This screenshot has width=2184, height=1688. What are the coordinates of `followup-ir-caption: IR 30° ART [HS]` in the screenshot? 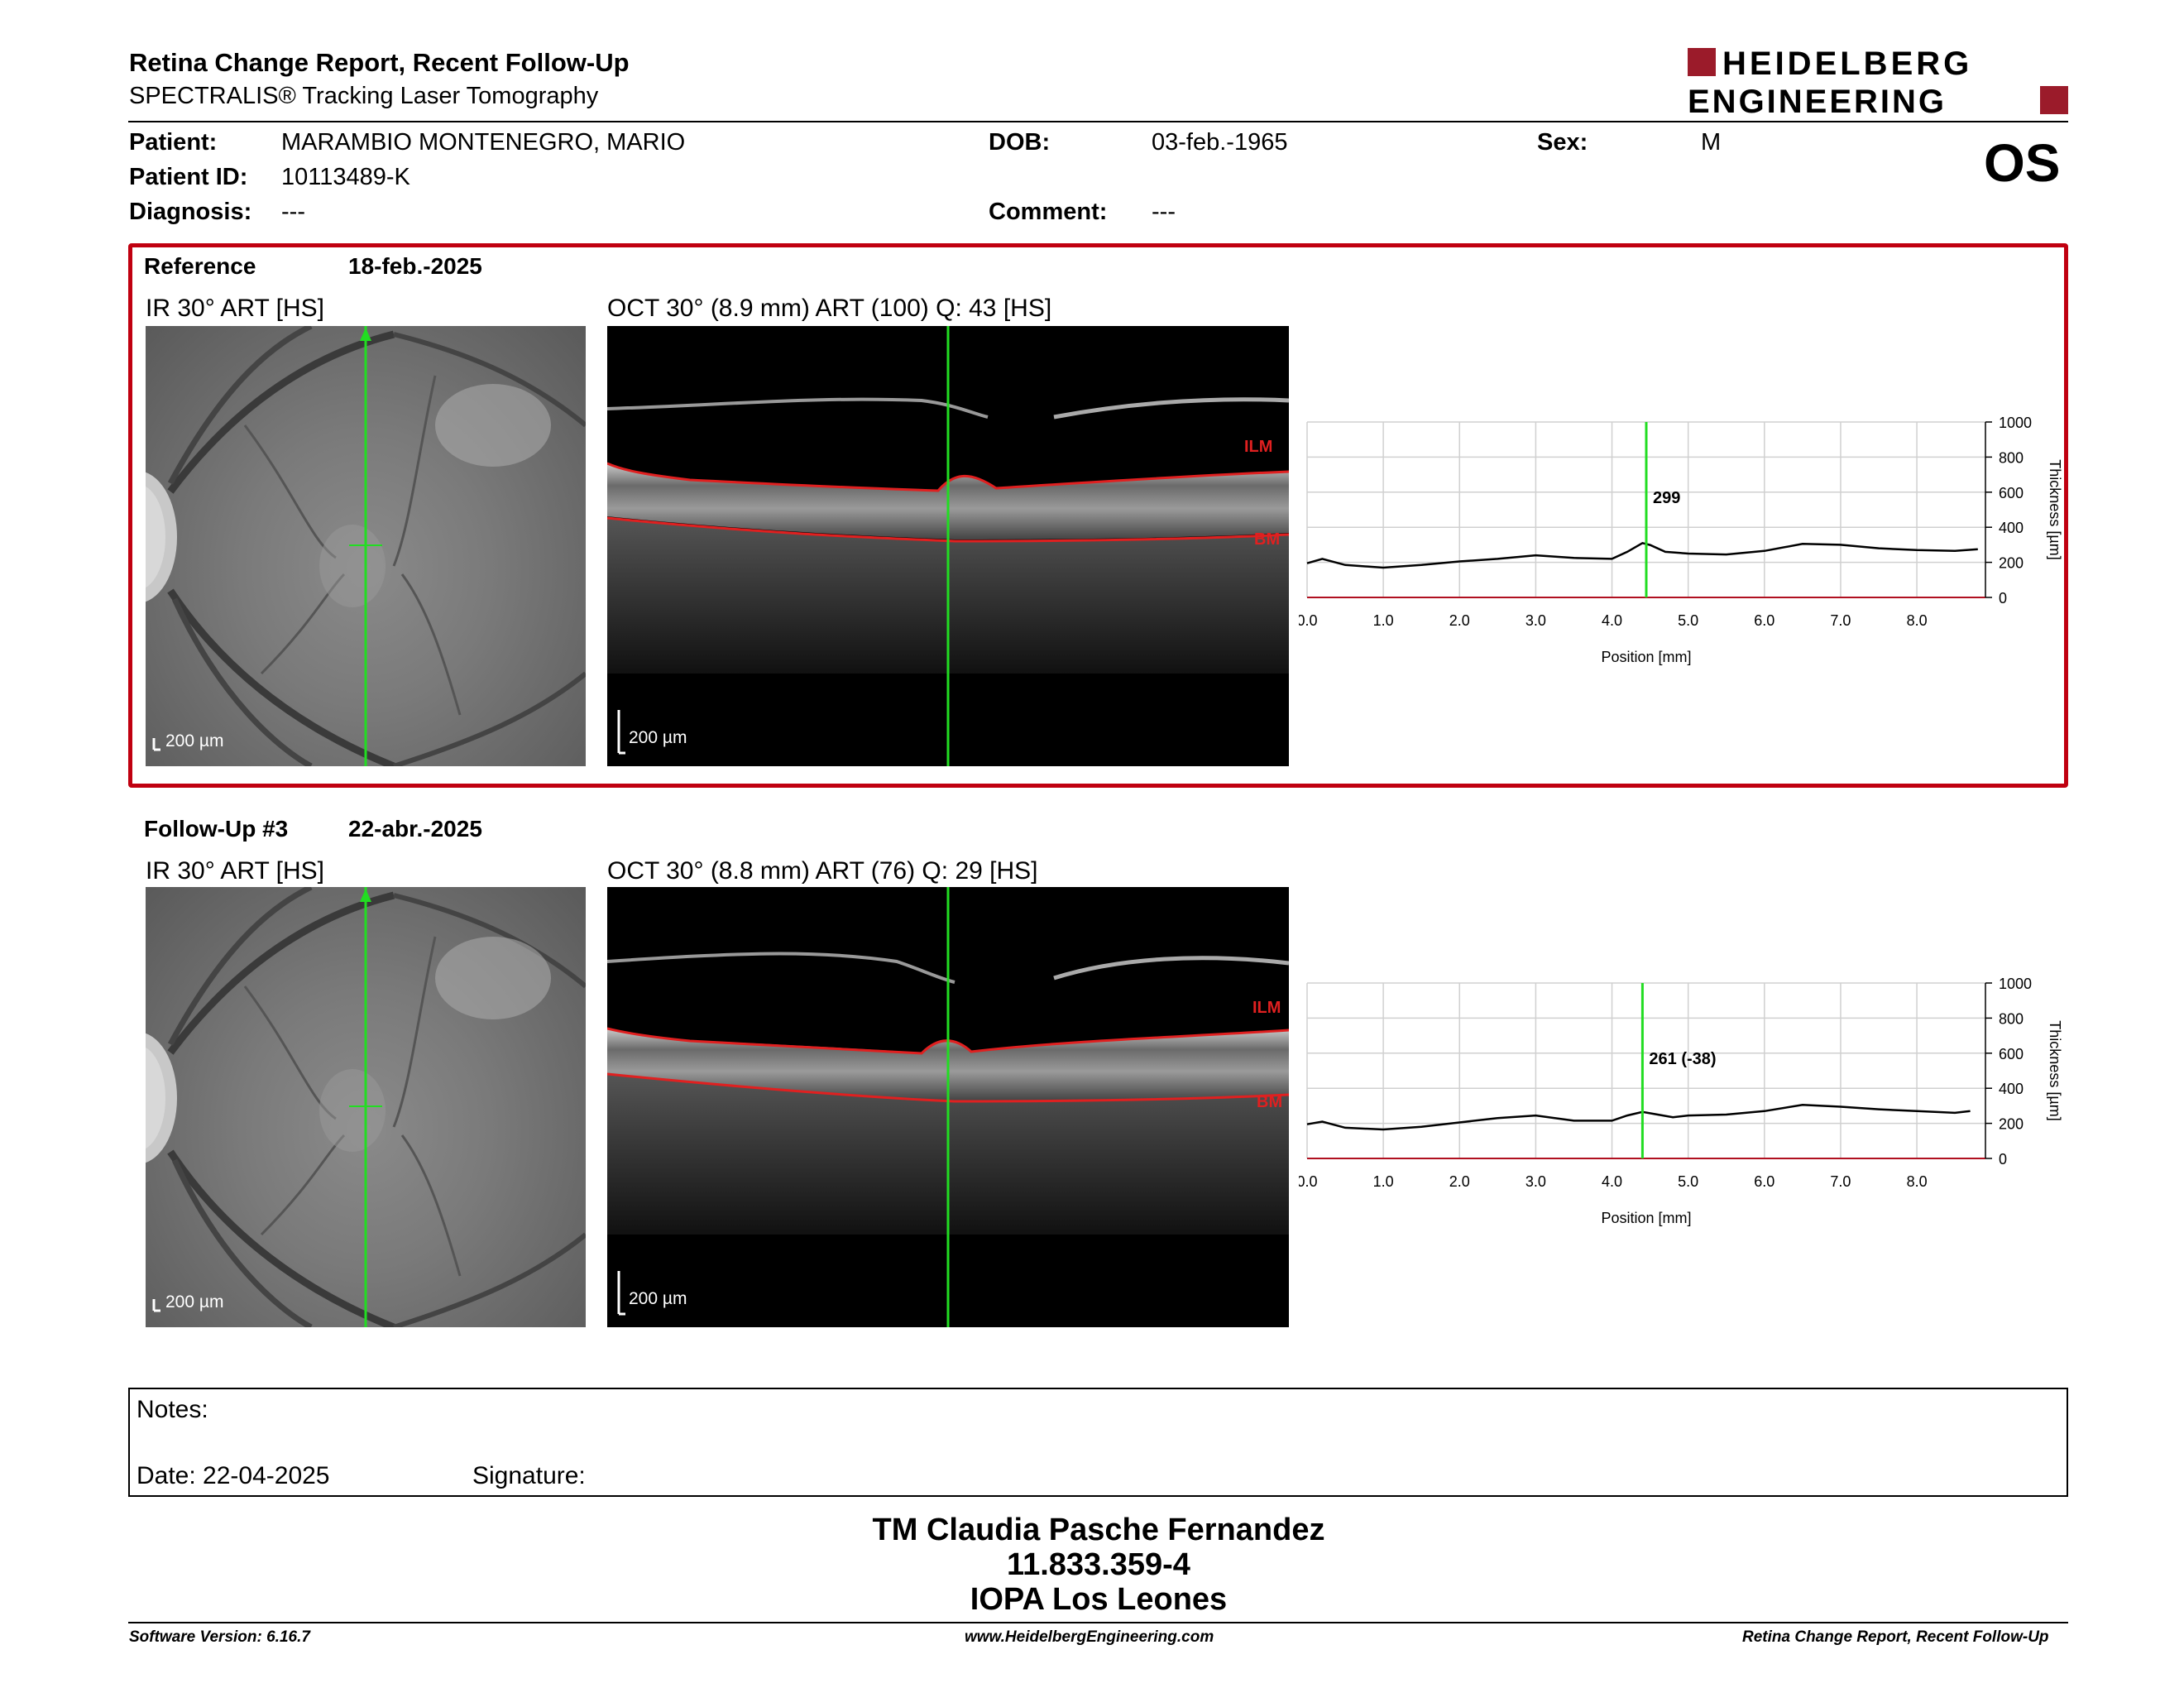 It's located at (235, 871).